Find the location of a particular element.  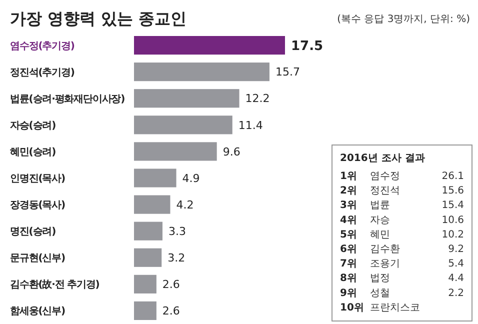

y-tick-label: 혜민(승려) is located at coordinates (33, 152).